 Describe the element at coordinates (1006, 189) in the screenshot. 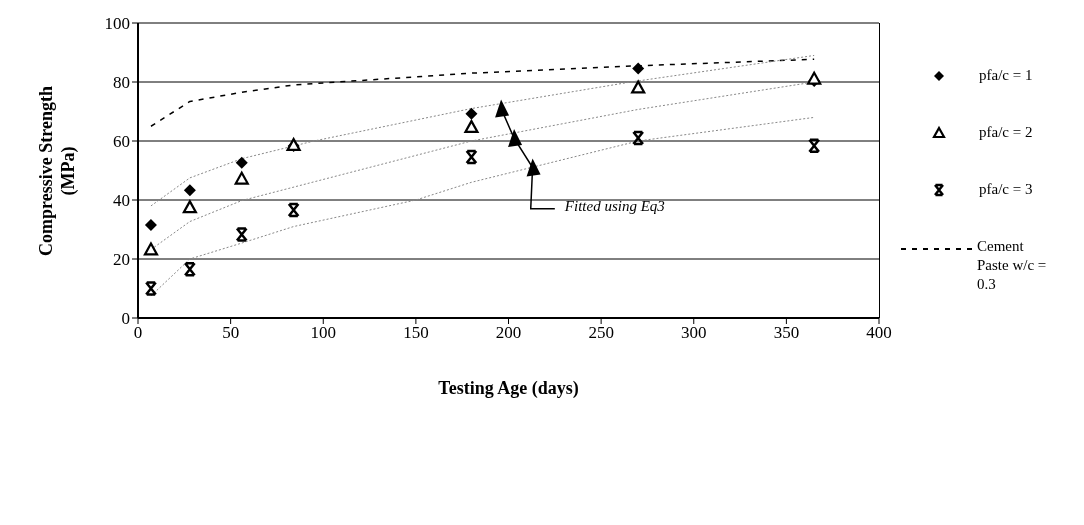

I see `legend-label: pfa/c = 3` at that location.